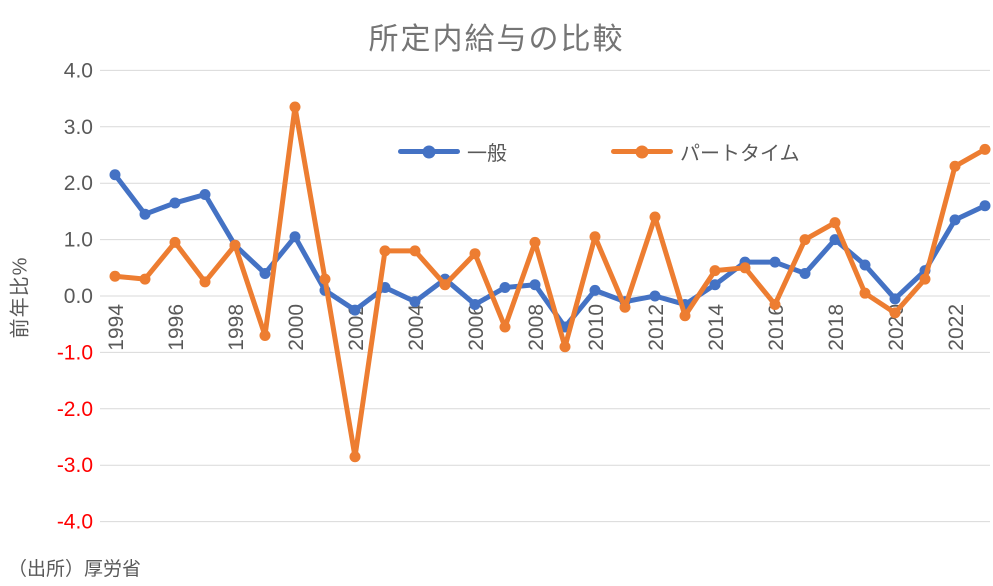  What do you see at coordinates (599, 151) in the screenshot?
I see `legend: 一般 パートタイム` at bounding box center [599, 151].